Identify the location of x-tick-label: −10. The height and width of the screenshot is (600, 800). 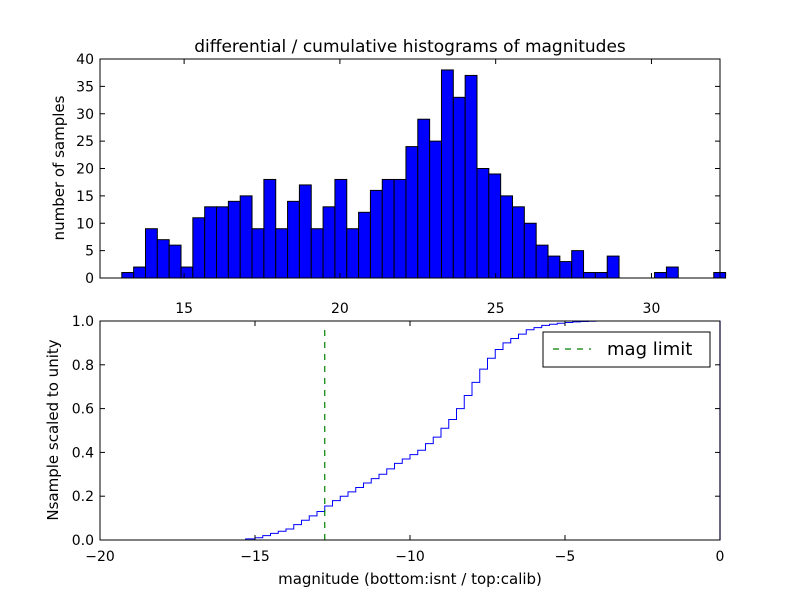
(410, 557).